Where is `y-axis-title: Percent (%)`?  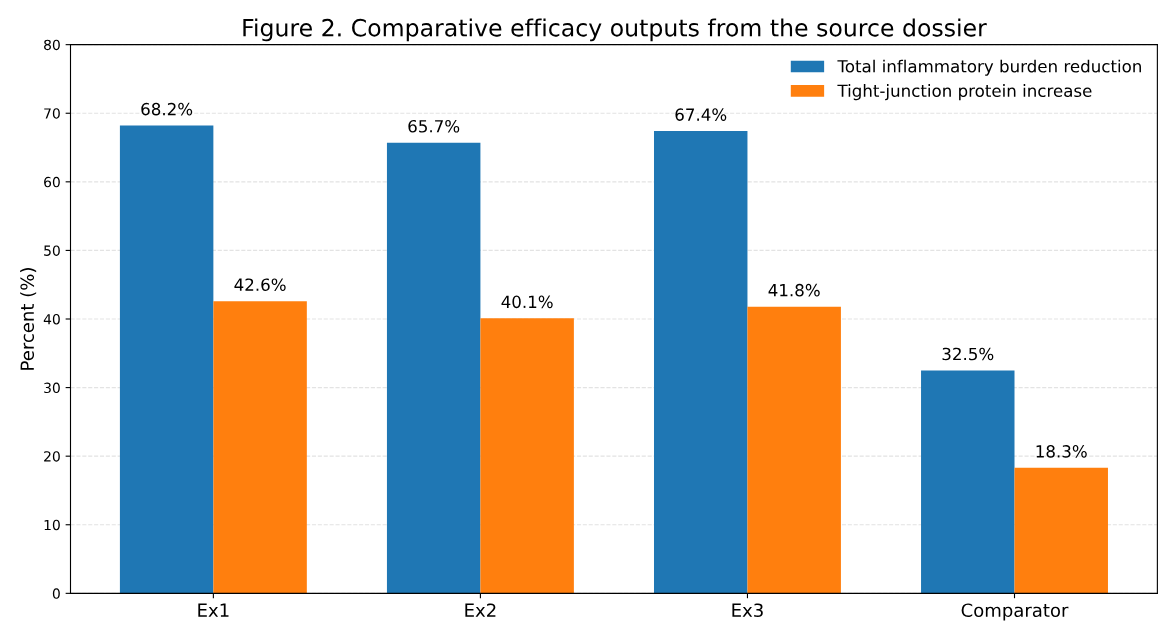
y-axis-title: Percent (%) is located at coordinates (28, 319).